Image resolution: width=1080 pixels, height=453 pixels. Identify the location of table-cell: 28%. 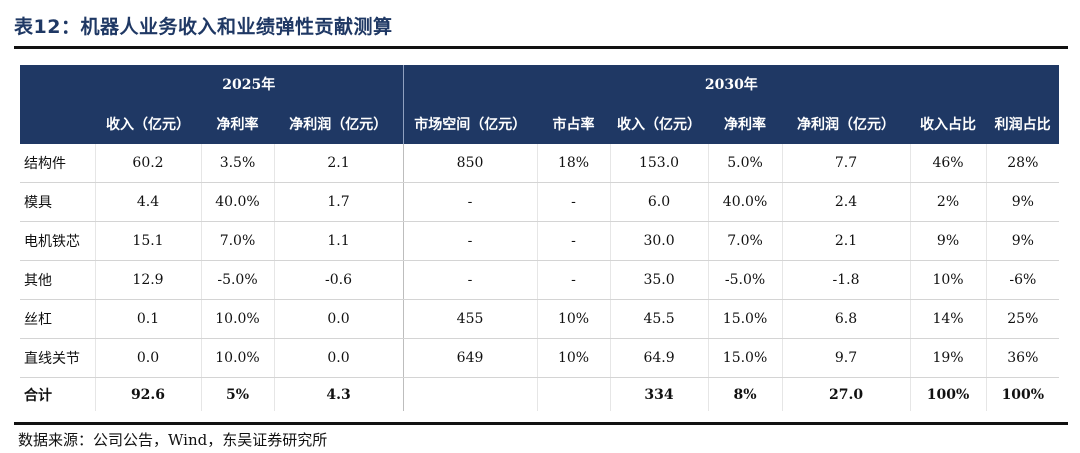
(1022, 163).